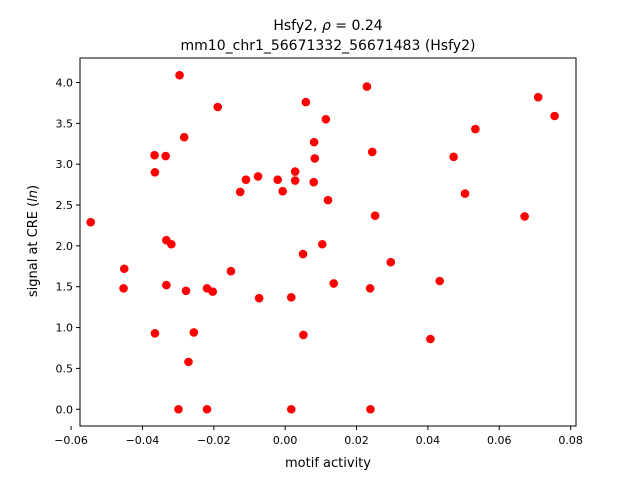 Image resolution: width=640 pixels, height=480 pixels. I want to click on x-tick-label: −0.02, so click(214, 440).